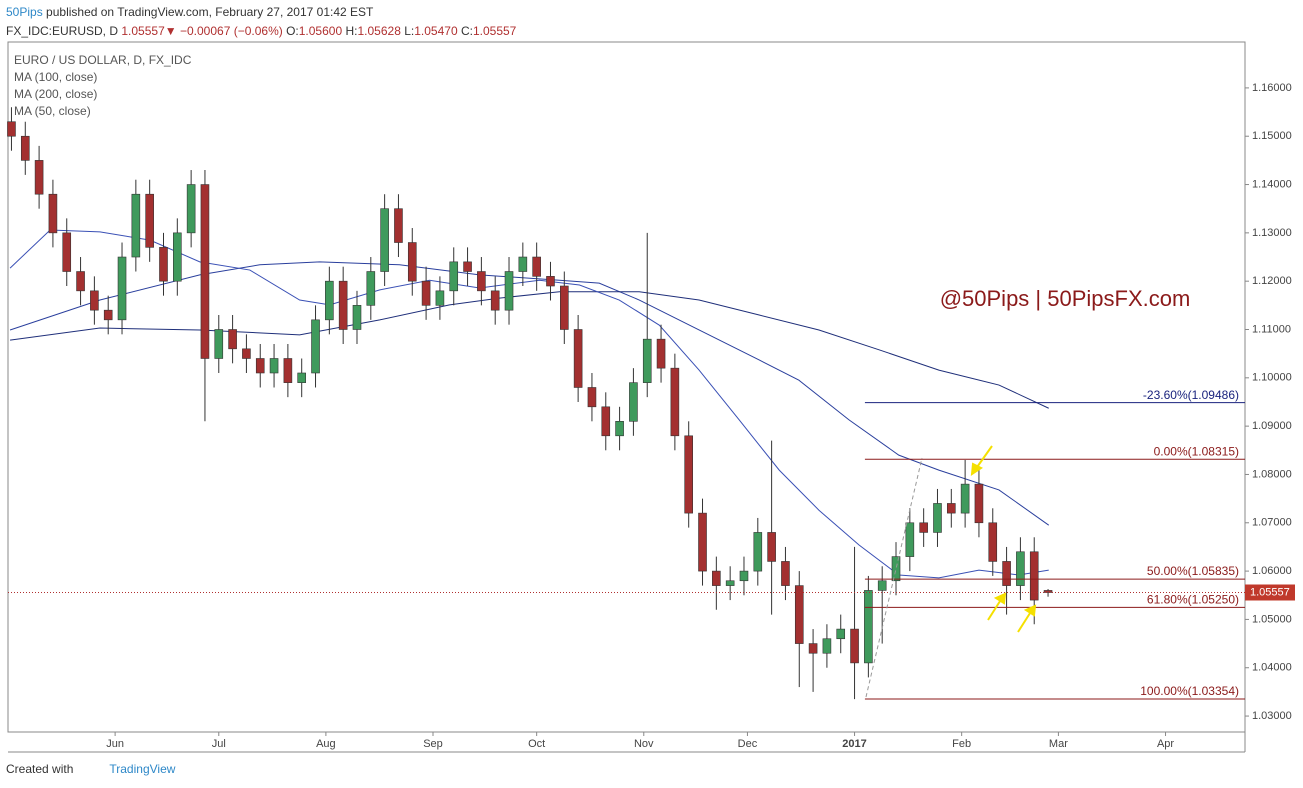 The image size is (1303, 788). What do you see at coordinates (1272, 668) in the screenshot?
I see `y-tick-label: 1.04000` at bounding box center [1272, 668].